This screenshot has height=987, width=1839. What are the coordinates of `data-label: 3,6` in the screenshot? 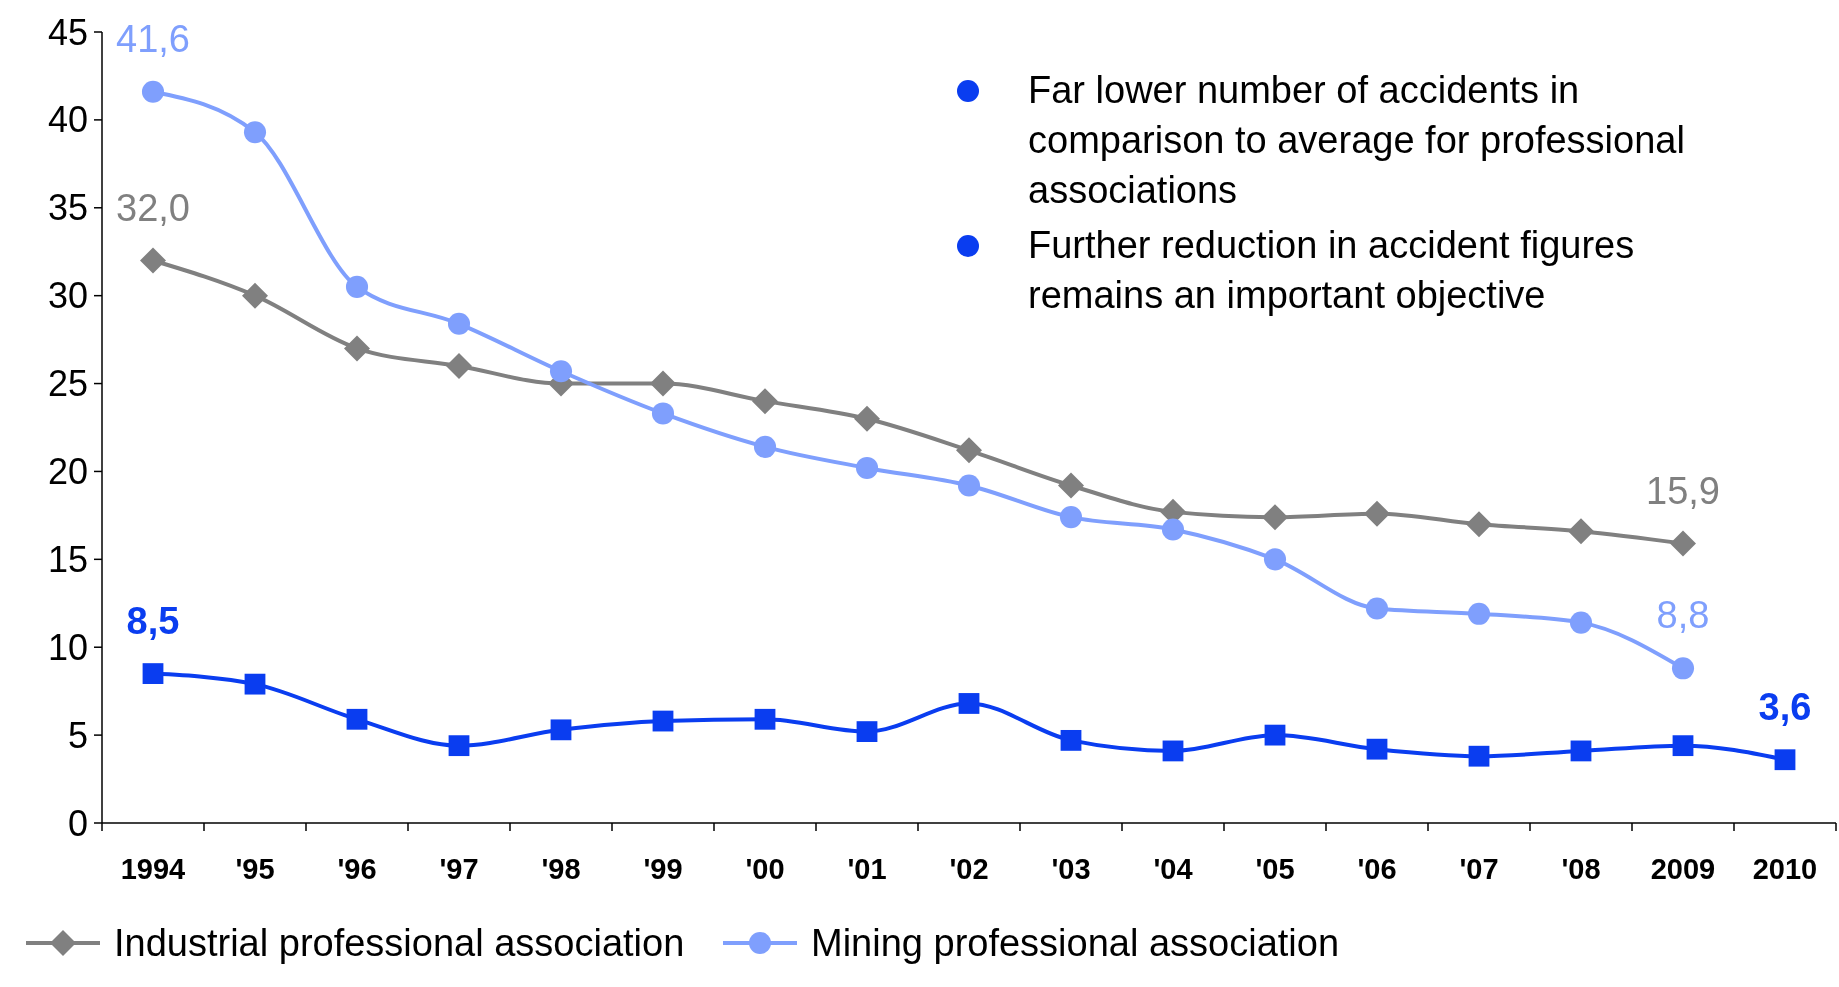 It's located at (1785, 706).